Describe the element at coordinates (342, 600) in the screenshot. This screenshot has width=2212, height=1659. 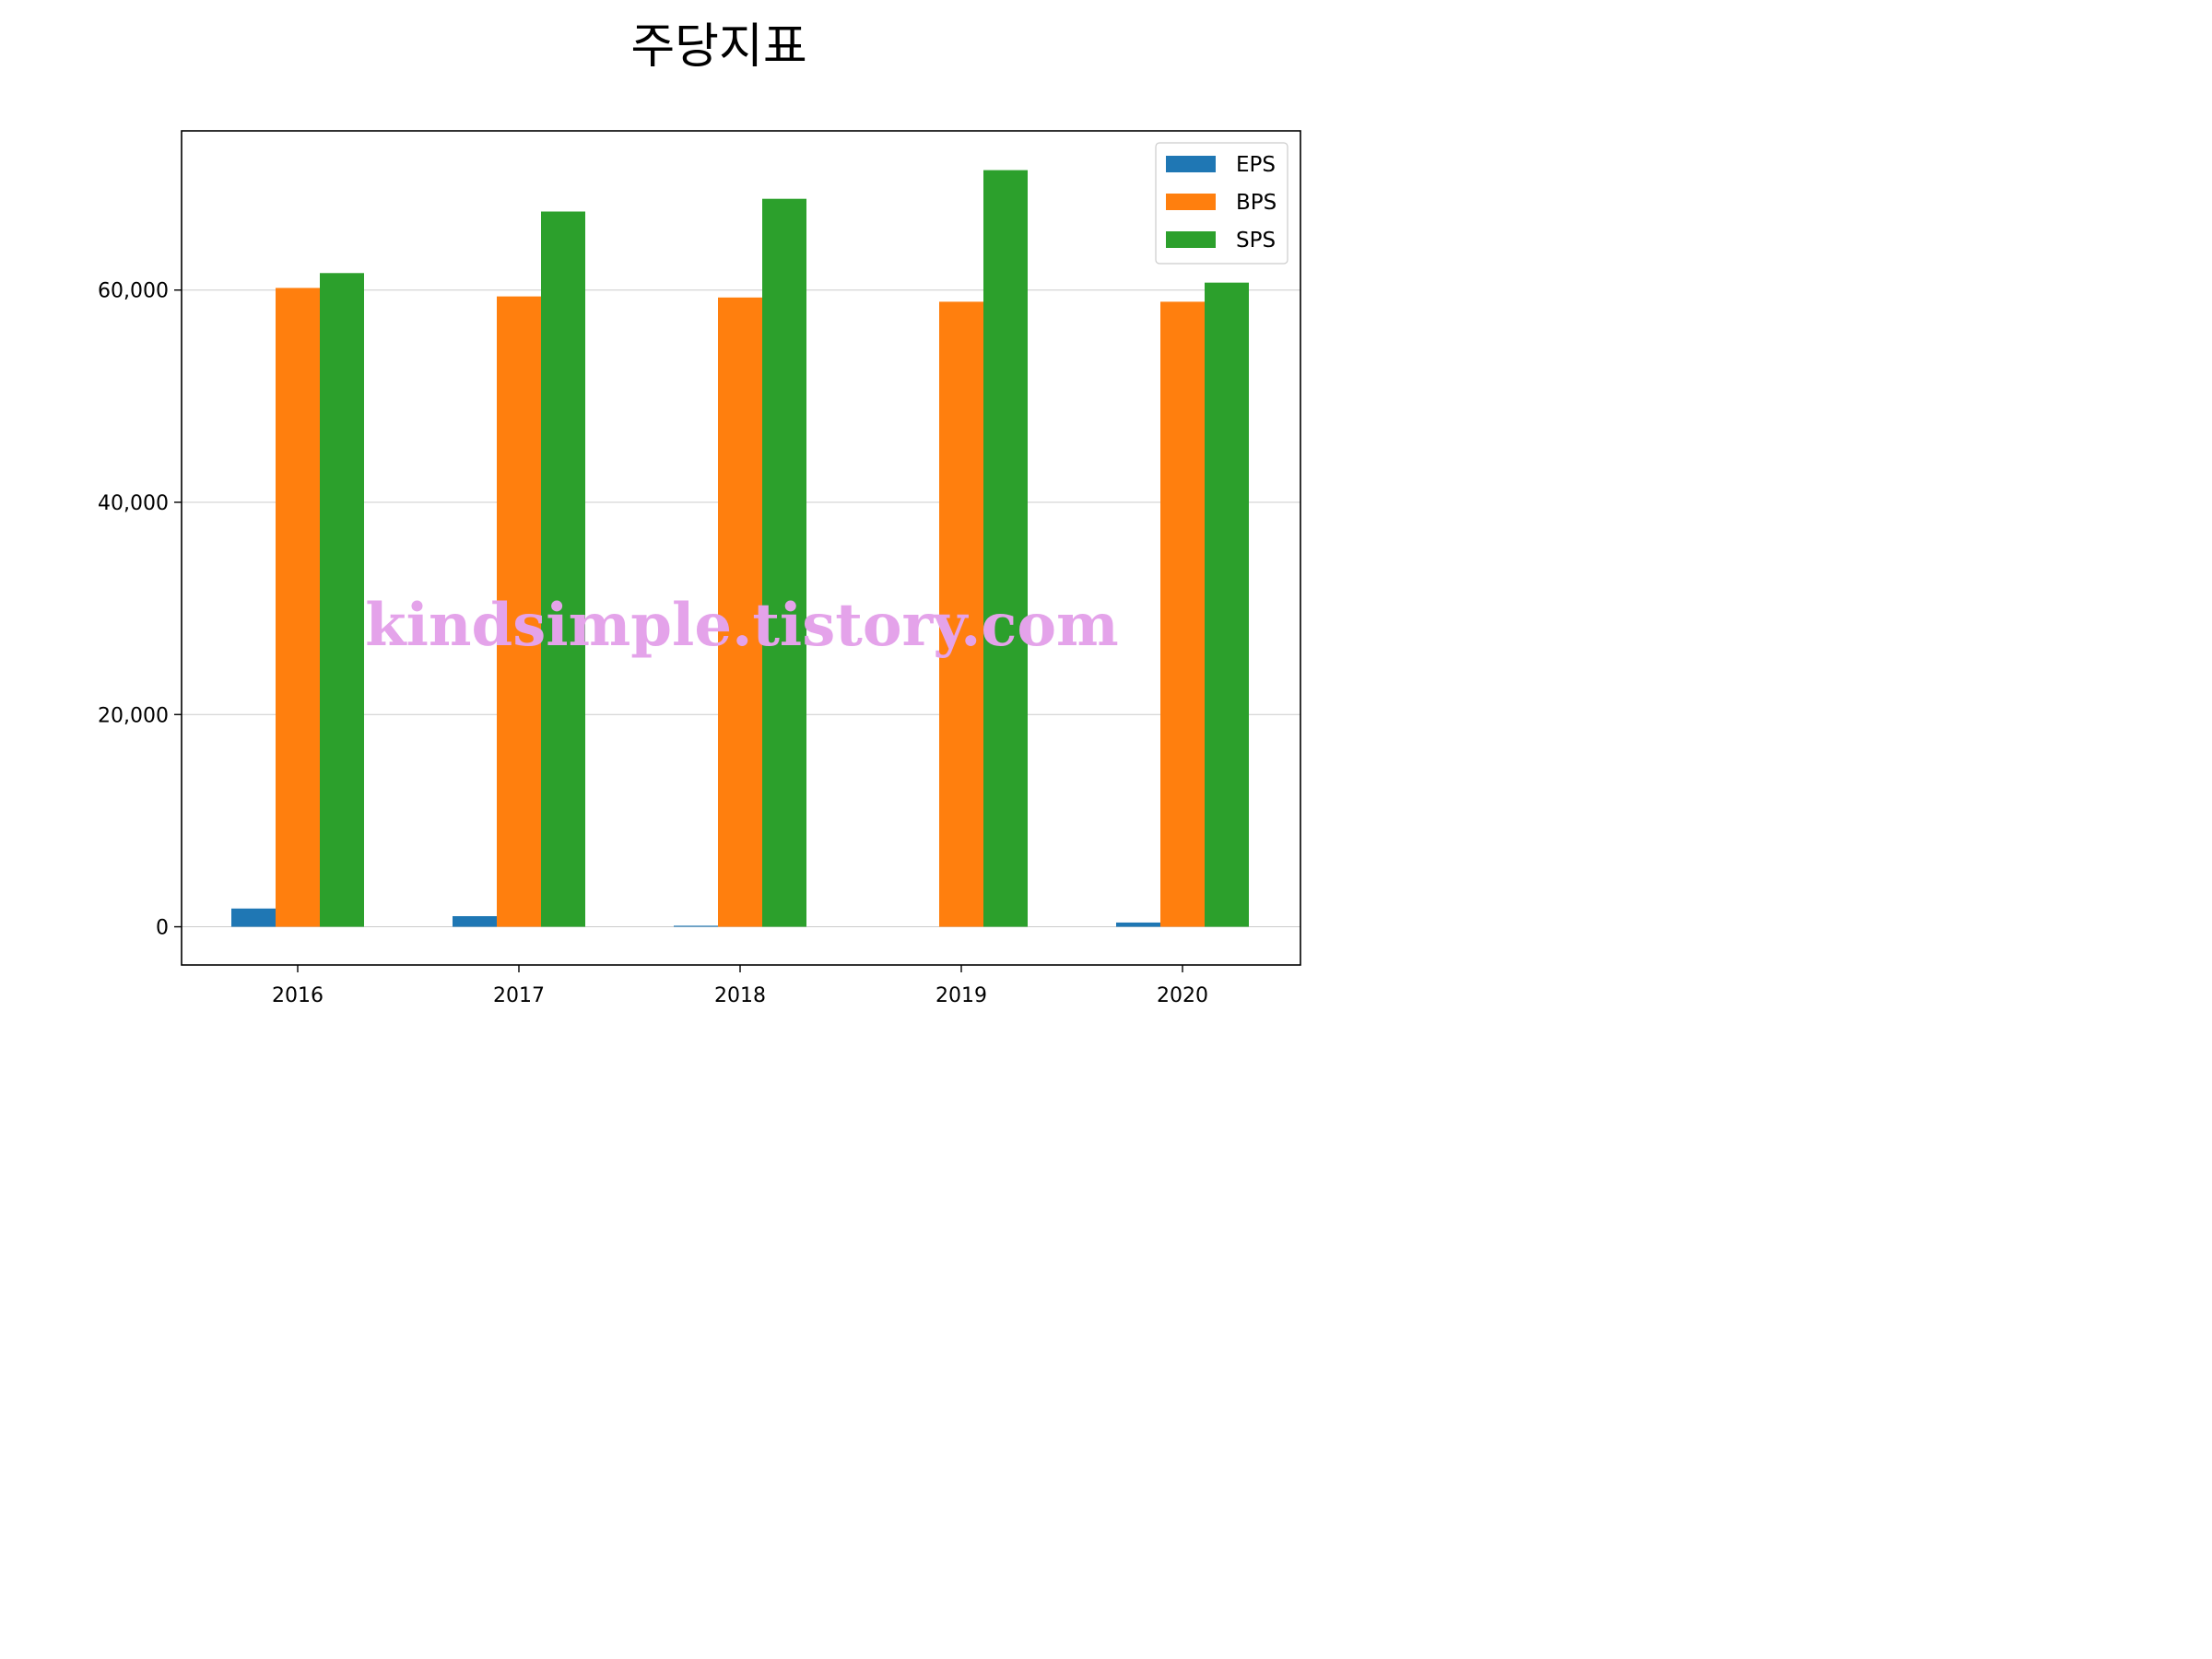
I see `bar-sps-2016` at that location.